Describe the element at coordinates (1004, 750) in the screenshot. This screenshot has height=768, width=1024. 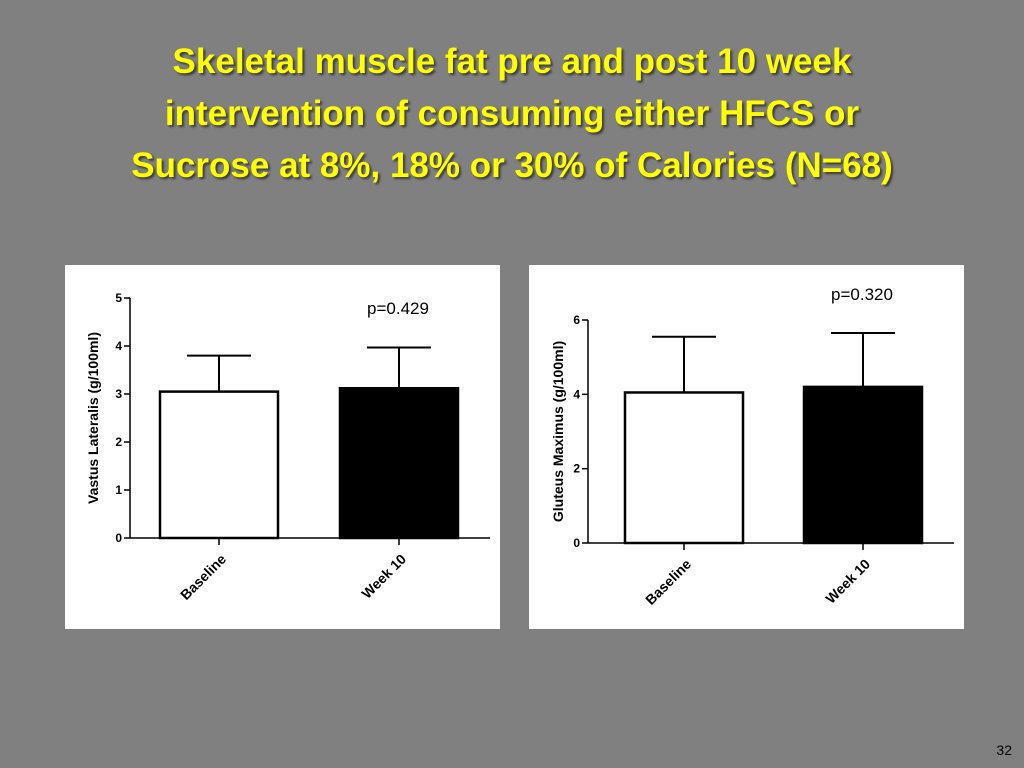
I see `slide-number: 32` at that location.